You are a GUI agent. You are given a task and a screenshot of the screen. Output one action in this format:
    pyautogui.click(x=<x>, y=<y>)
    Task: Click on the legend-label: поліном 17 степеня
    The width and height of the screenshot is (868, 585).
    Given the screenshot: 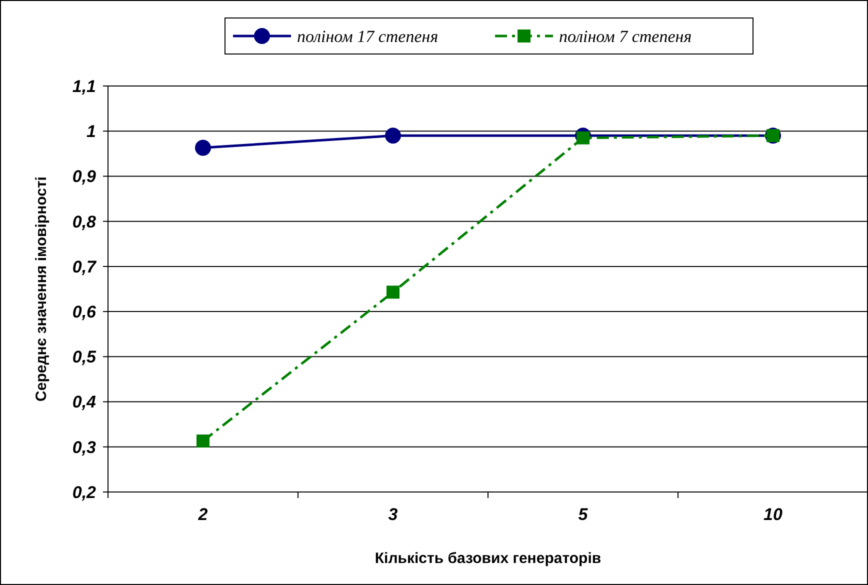 What is the action you would take?
    pyautogui.click(x=367, y=36)
    